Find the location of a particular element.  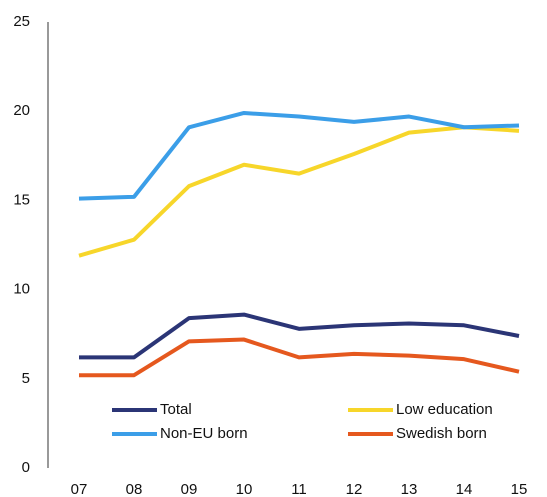

y-tick-label: 25 is located at coordinates (21, 21).